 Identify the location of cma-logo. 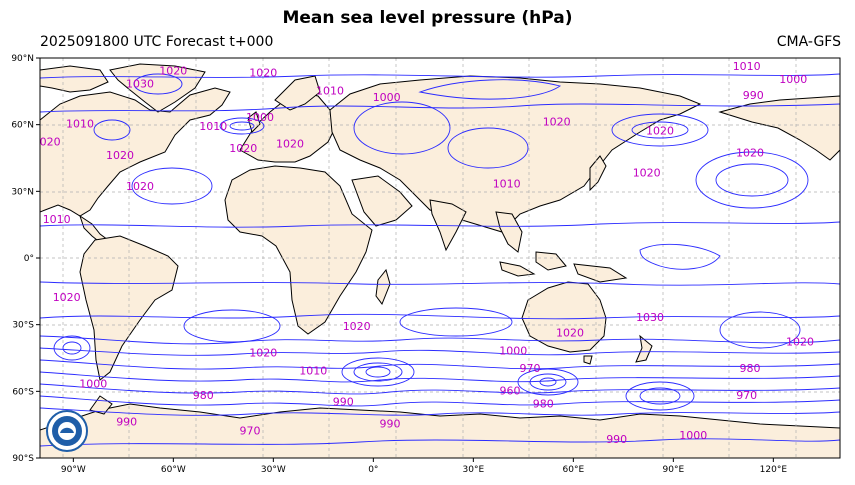
(67, 431).